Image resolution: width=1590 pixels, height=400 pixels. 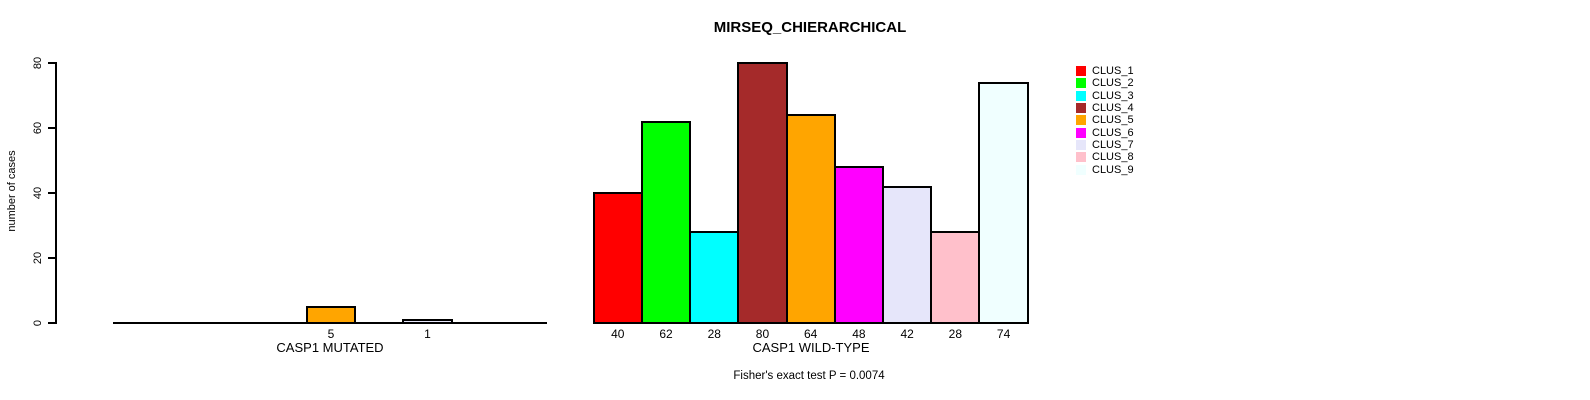 I want to click on bar-value-label: 80, so click(x=762, y=334).